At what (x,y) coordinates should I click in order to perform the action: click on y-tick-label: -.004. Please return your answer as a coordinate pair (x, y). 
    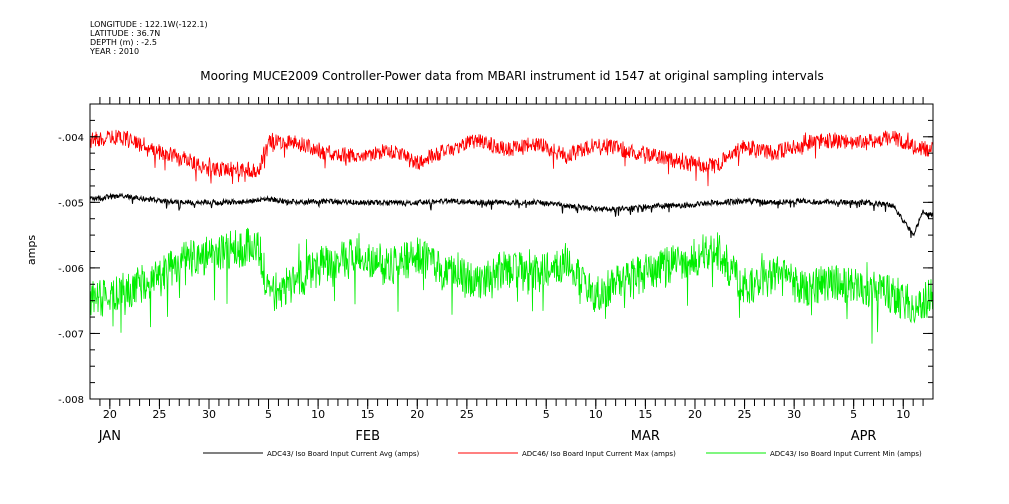
    Looking at the image, I should click on (71, 138).